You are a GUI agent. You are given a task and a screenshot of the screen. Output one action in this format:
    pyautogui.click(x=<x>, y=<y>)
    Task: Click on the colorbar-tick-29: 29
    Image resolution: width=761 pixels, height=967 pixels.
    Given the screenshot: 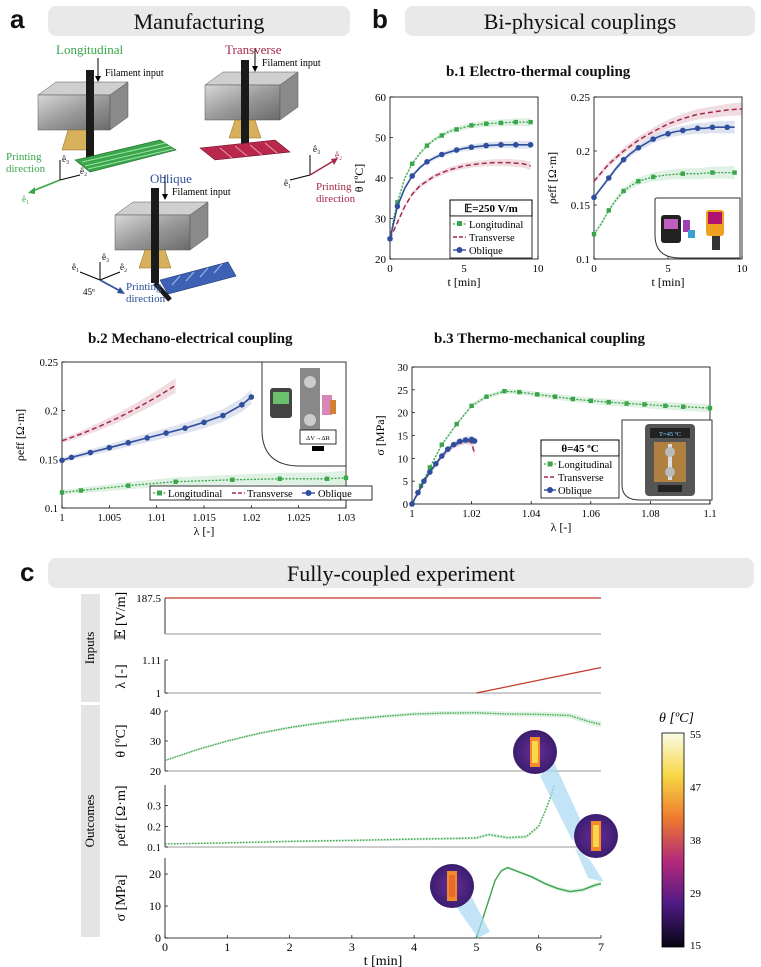 What is the action you would take?
    pyautogui.click(x=696, y=894)
    